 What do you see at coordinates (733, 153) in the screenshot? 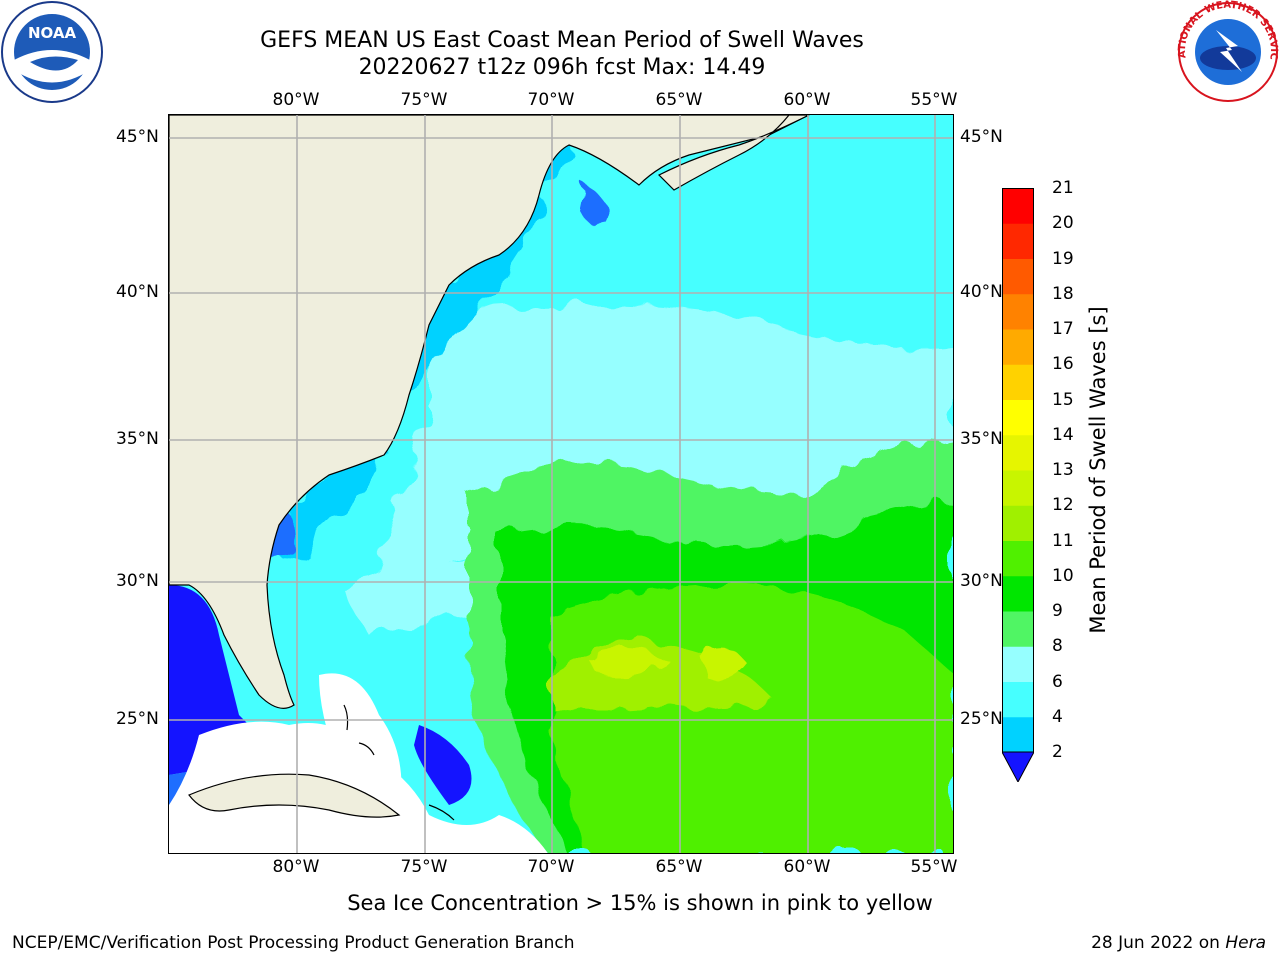
I see `land-nova-scotia` at bounding box center [733, 153].